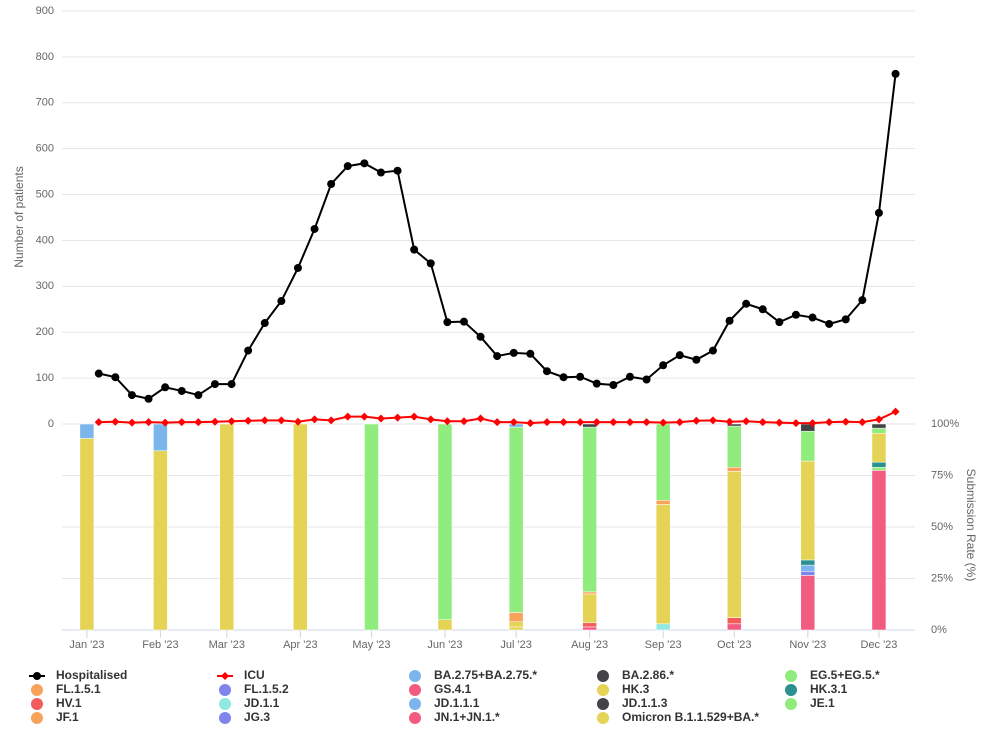  What do you see at coordinates (663, 645) in the screenshot?
I see `x-tick-label: Sep '23` at bounding box center [663, 645].